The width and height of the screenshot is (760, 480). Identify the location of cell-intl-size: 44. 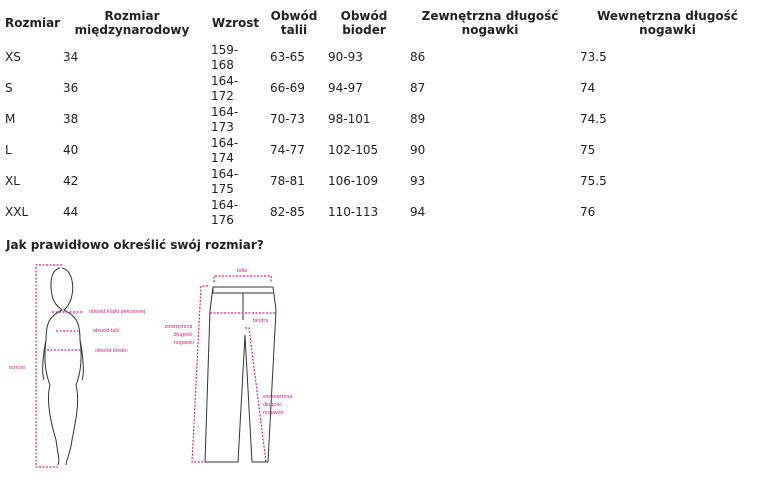
(71, 212).